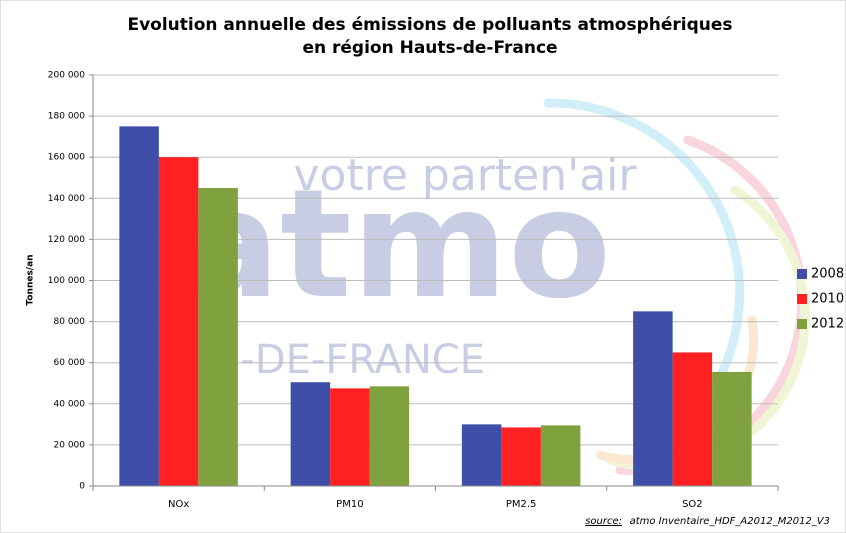 The width and height of the screenshot is (846, 533). What do you see at coordinates (66, 240) in the screenshot?
I see `y-tick-label: 120 000` at bounding box center [66, 240].